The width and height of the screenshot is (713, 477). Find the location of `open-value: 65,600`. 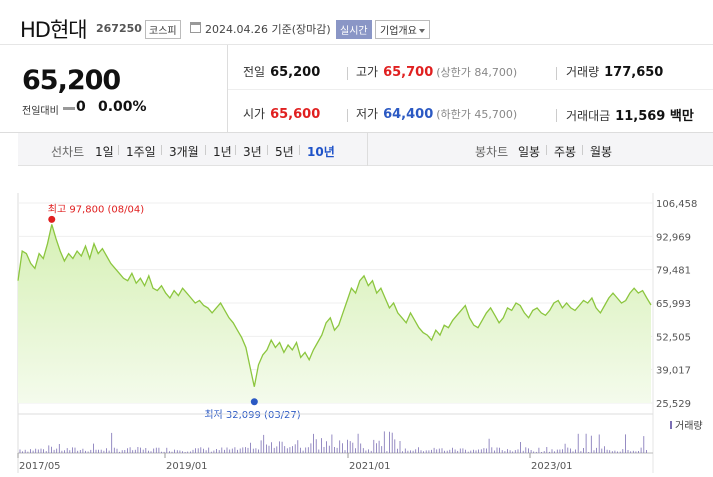

open-value: 65,600 is located at coordinates (295, 114).